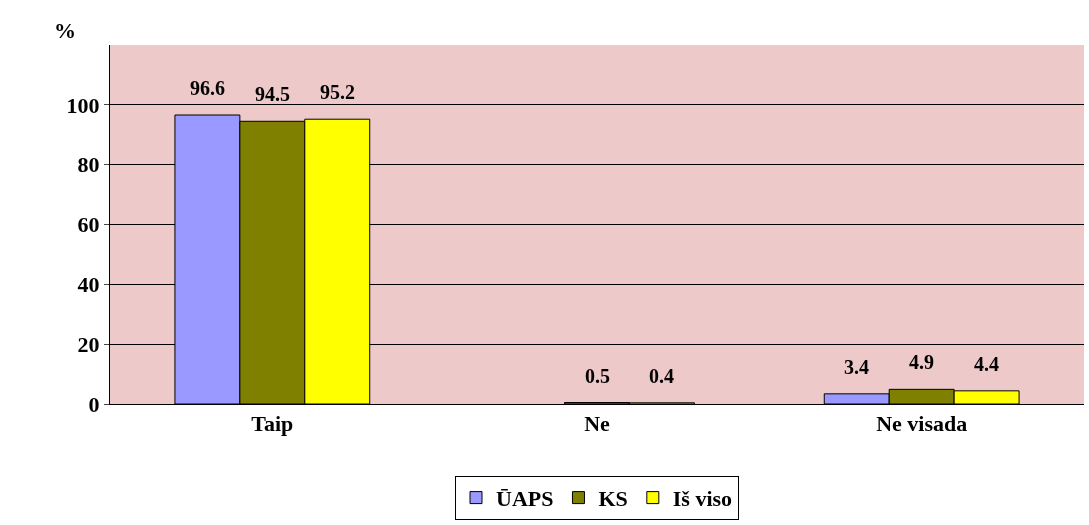  I want to click on y-tick-label: 40, so click(88, 285).